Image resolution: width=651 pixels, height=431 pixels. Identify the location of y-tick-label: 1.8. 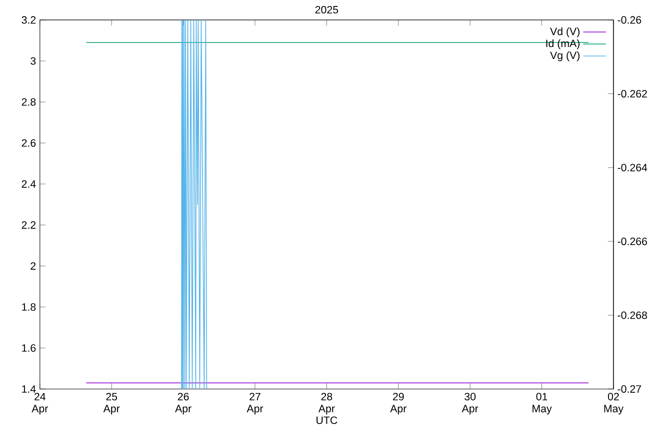
(29, 307).